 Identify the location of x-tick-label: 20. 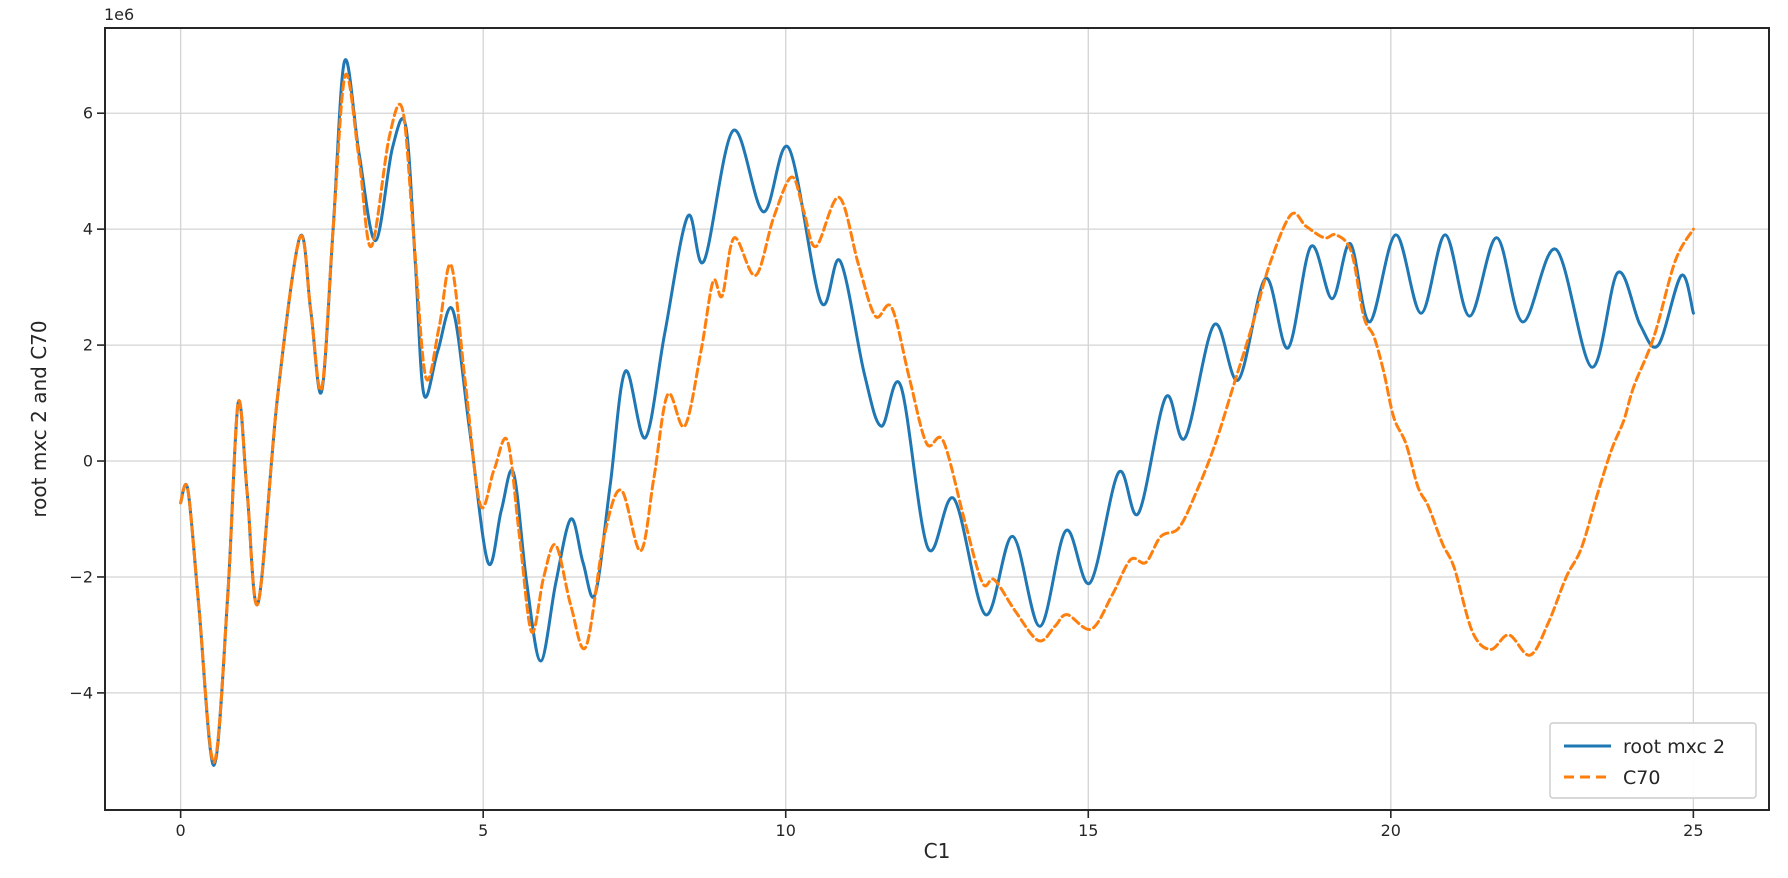
(1391, 830).